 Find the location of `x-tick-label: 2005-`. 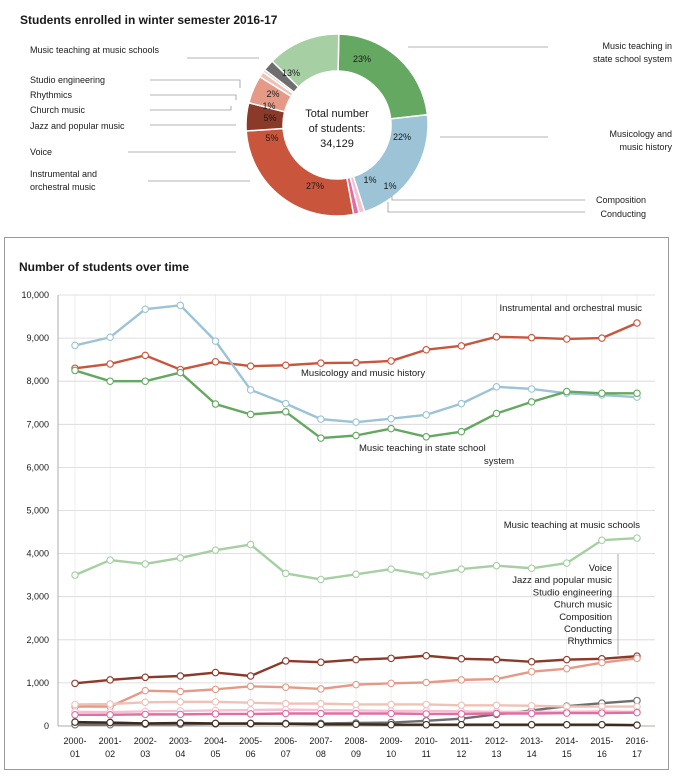

x-tick-label: 2005- is located at coordinates (250, 741).